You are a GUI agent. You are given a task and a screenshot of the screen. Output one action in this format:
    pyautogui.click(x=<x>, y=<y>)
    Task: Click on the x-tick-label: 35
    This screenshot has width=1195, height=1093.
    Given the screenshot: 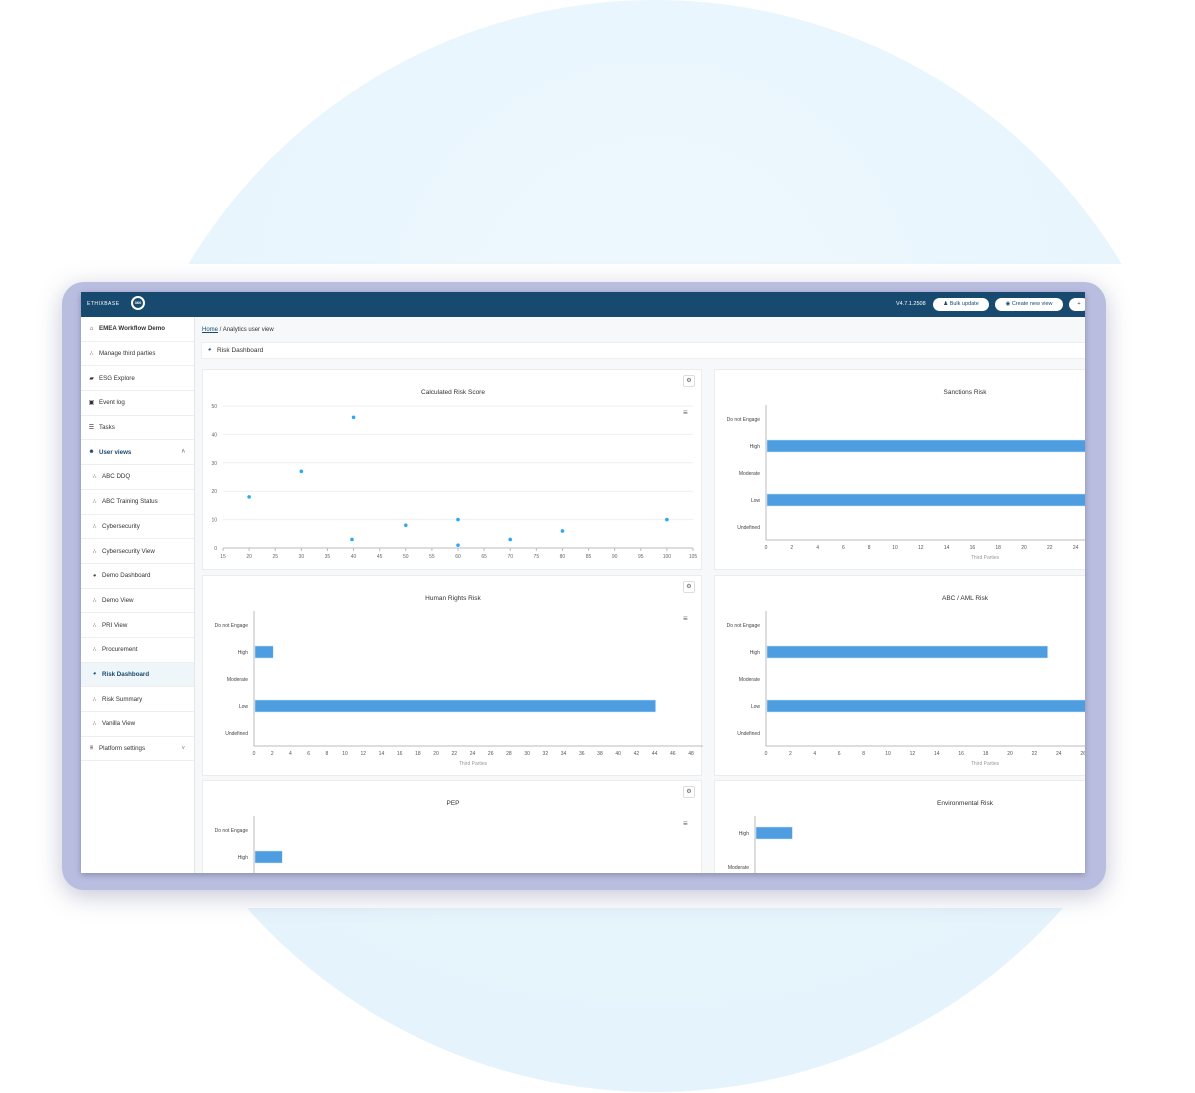 What is the action you would take?
    pyautogui.click(x=328, y=557)
    